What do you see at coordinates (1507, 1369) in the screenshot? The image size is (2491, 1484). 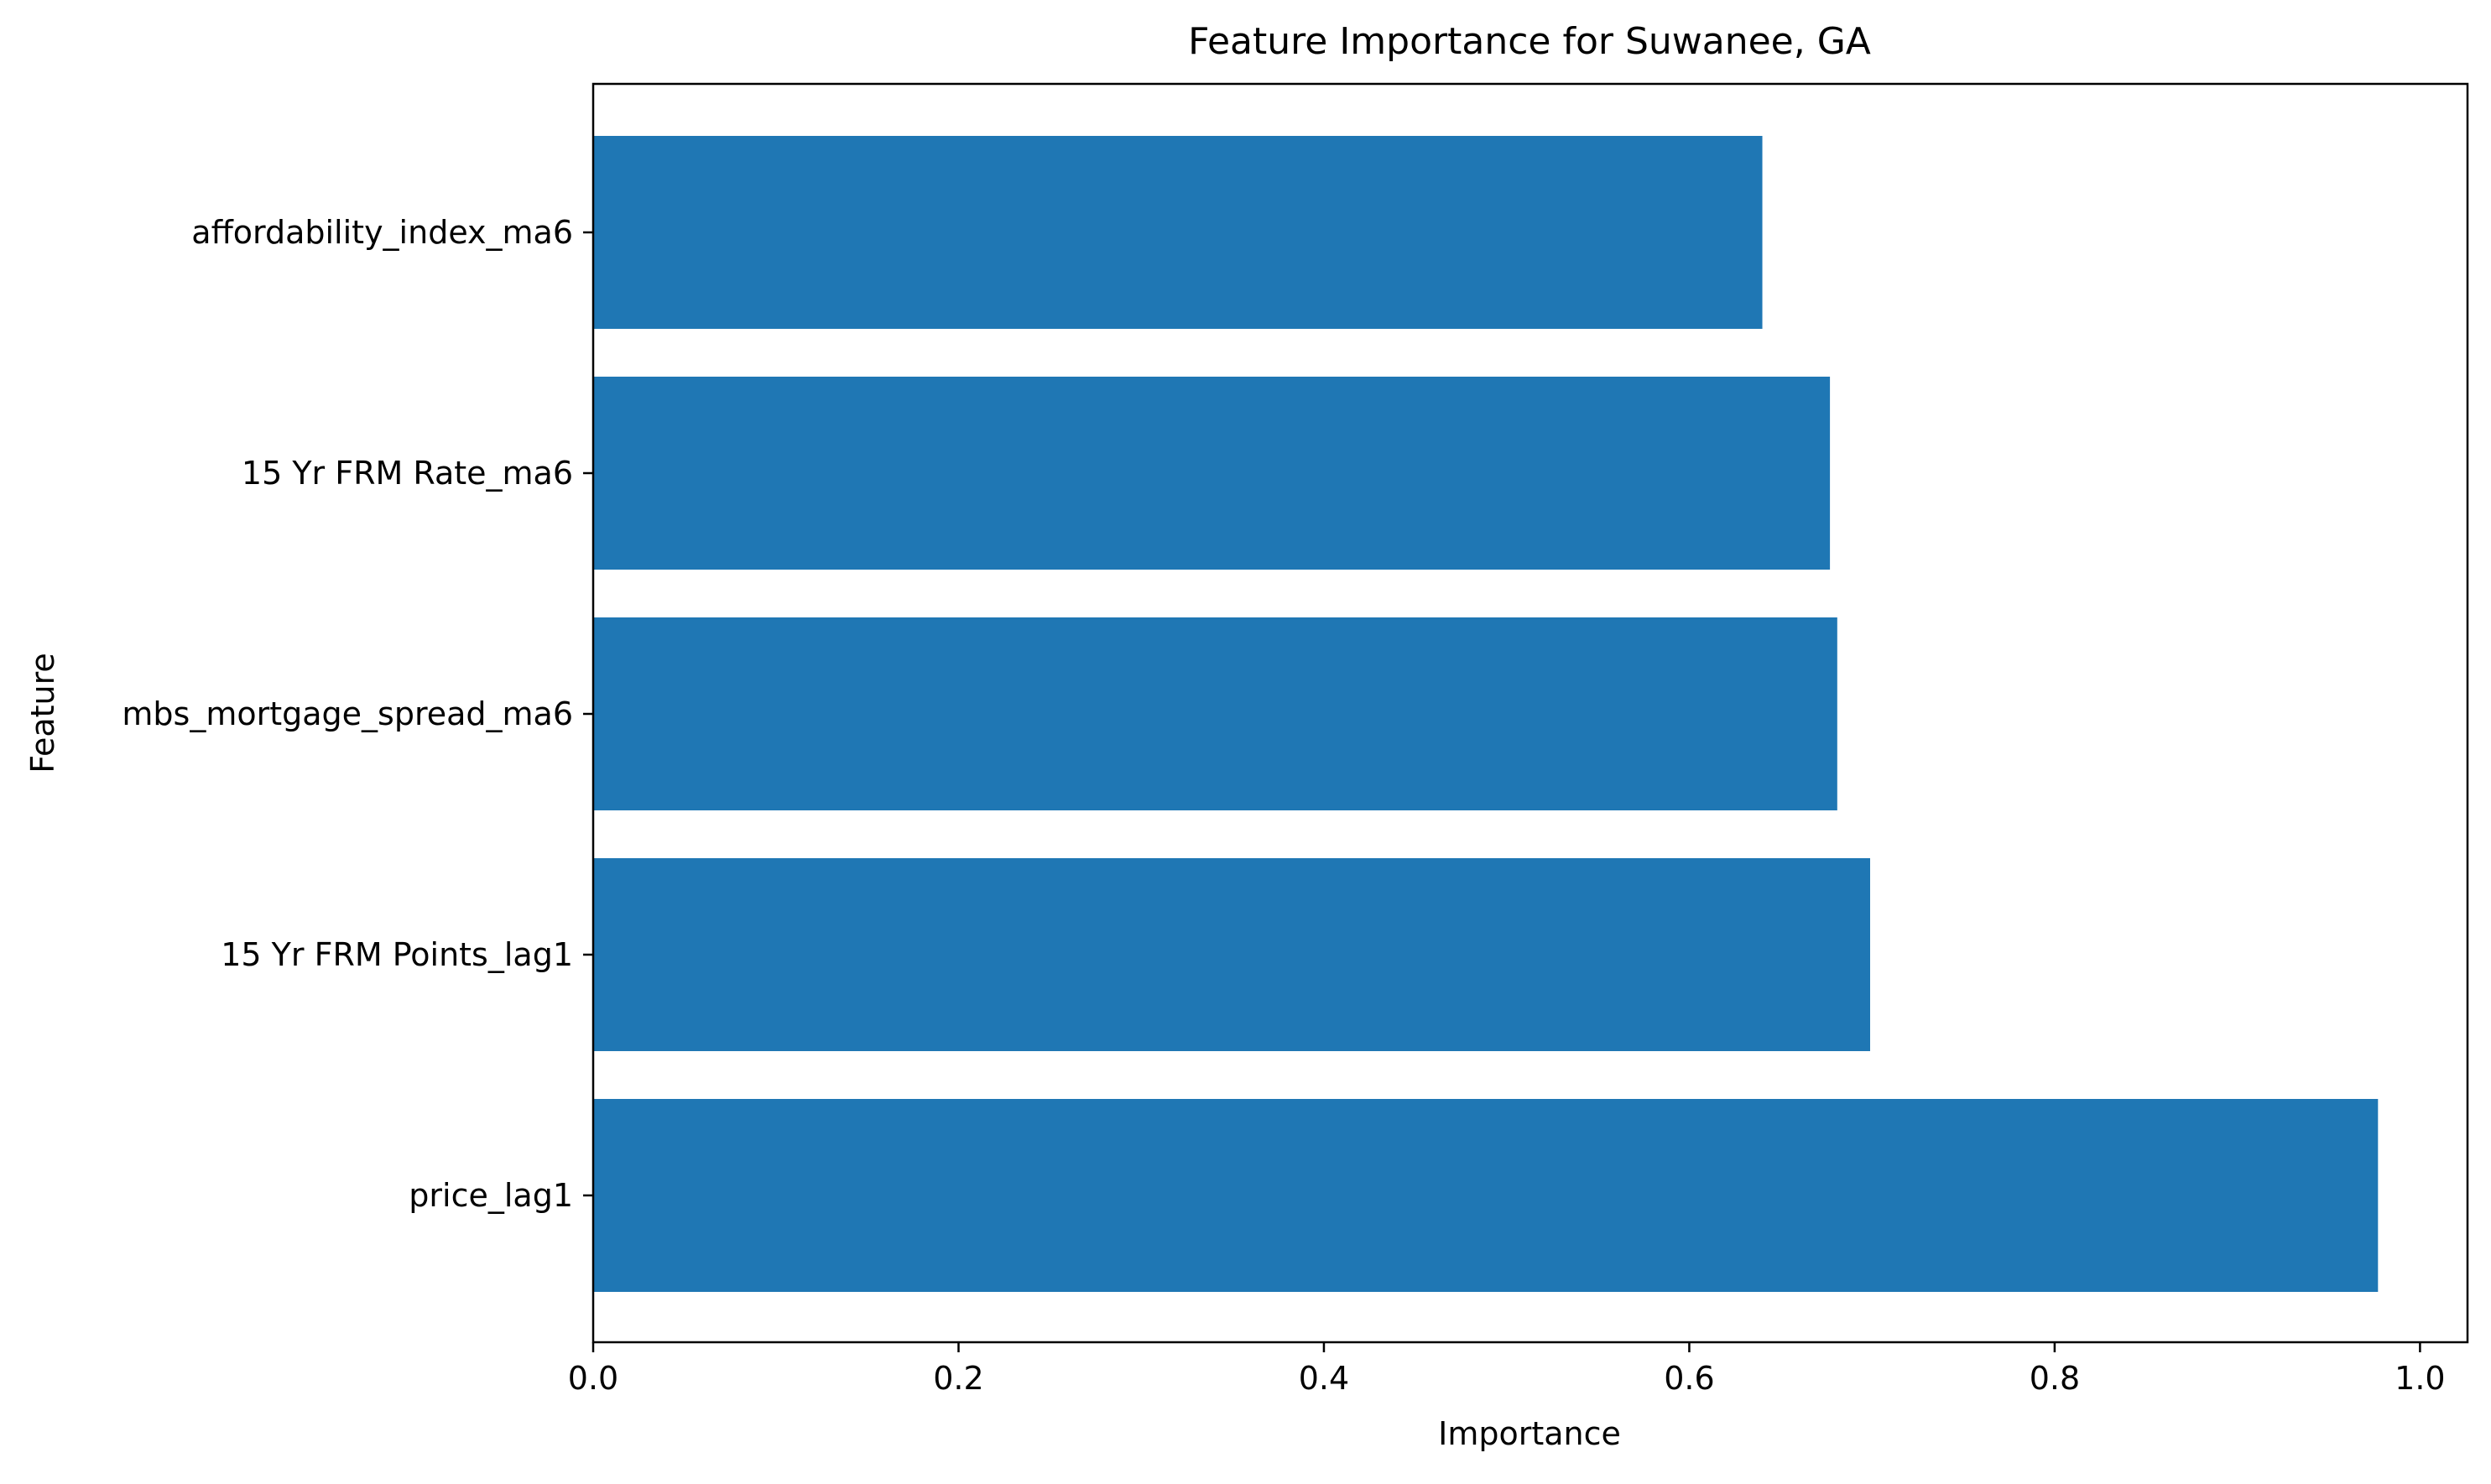 I see `x-ticks: 0.0 0.2 0.4 0.6 0.8 1.0` at bounding box center [1507, 1369].